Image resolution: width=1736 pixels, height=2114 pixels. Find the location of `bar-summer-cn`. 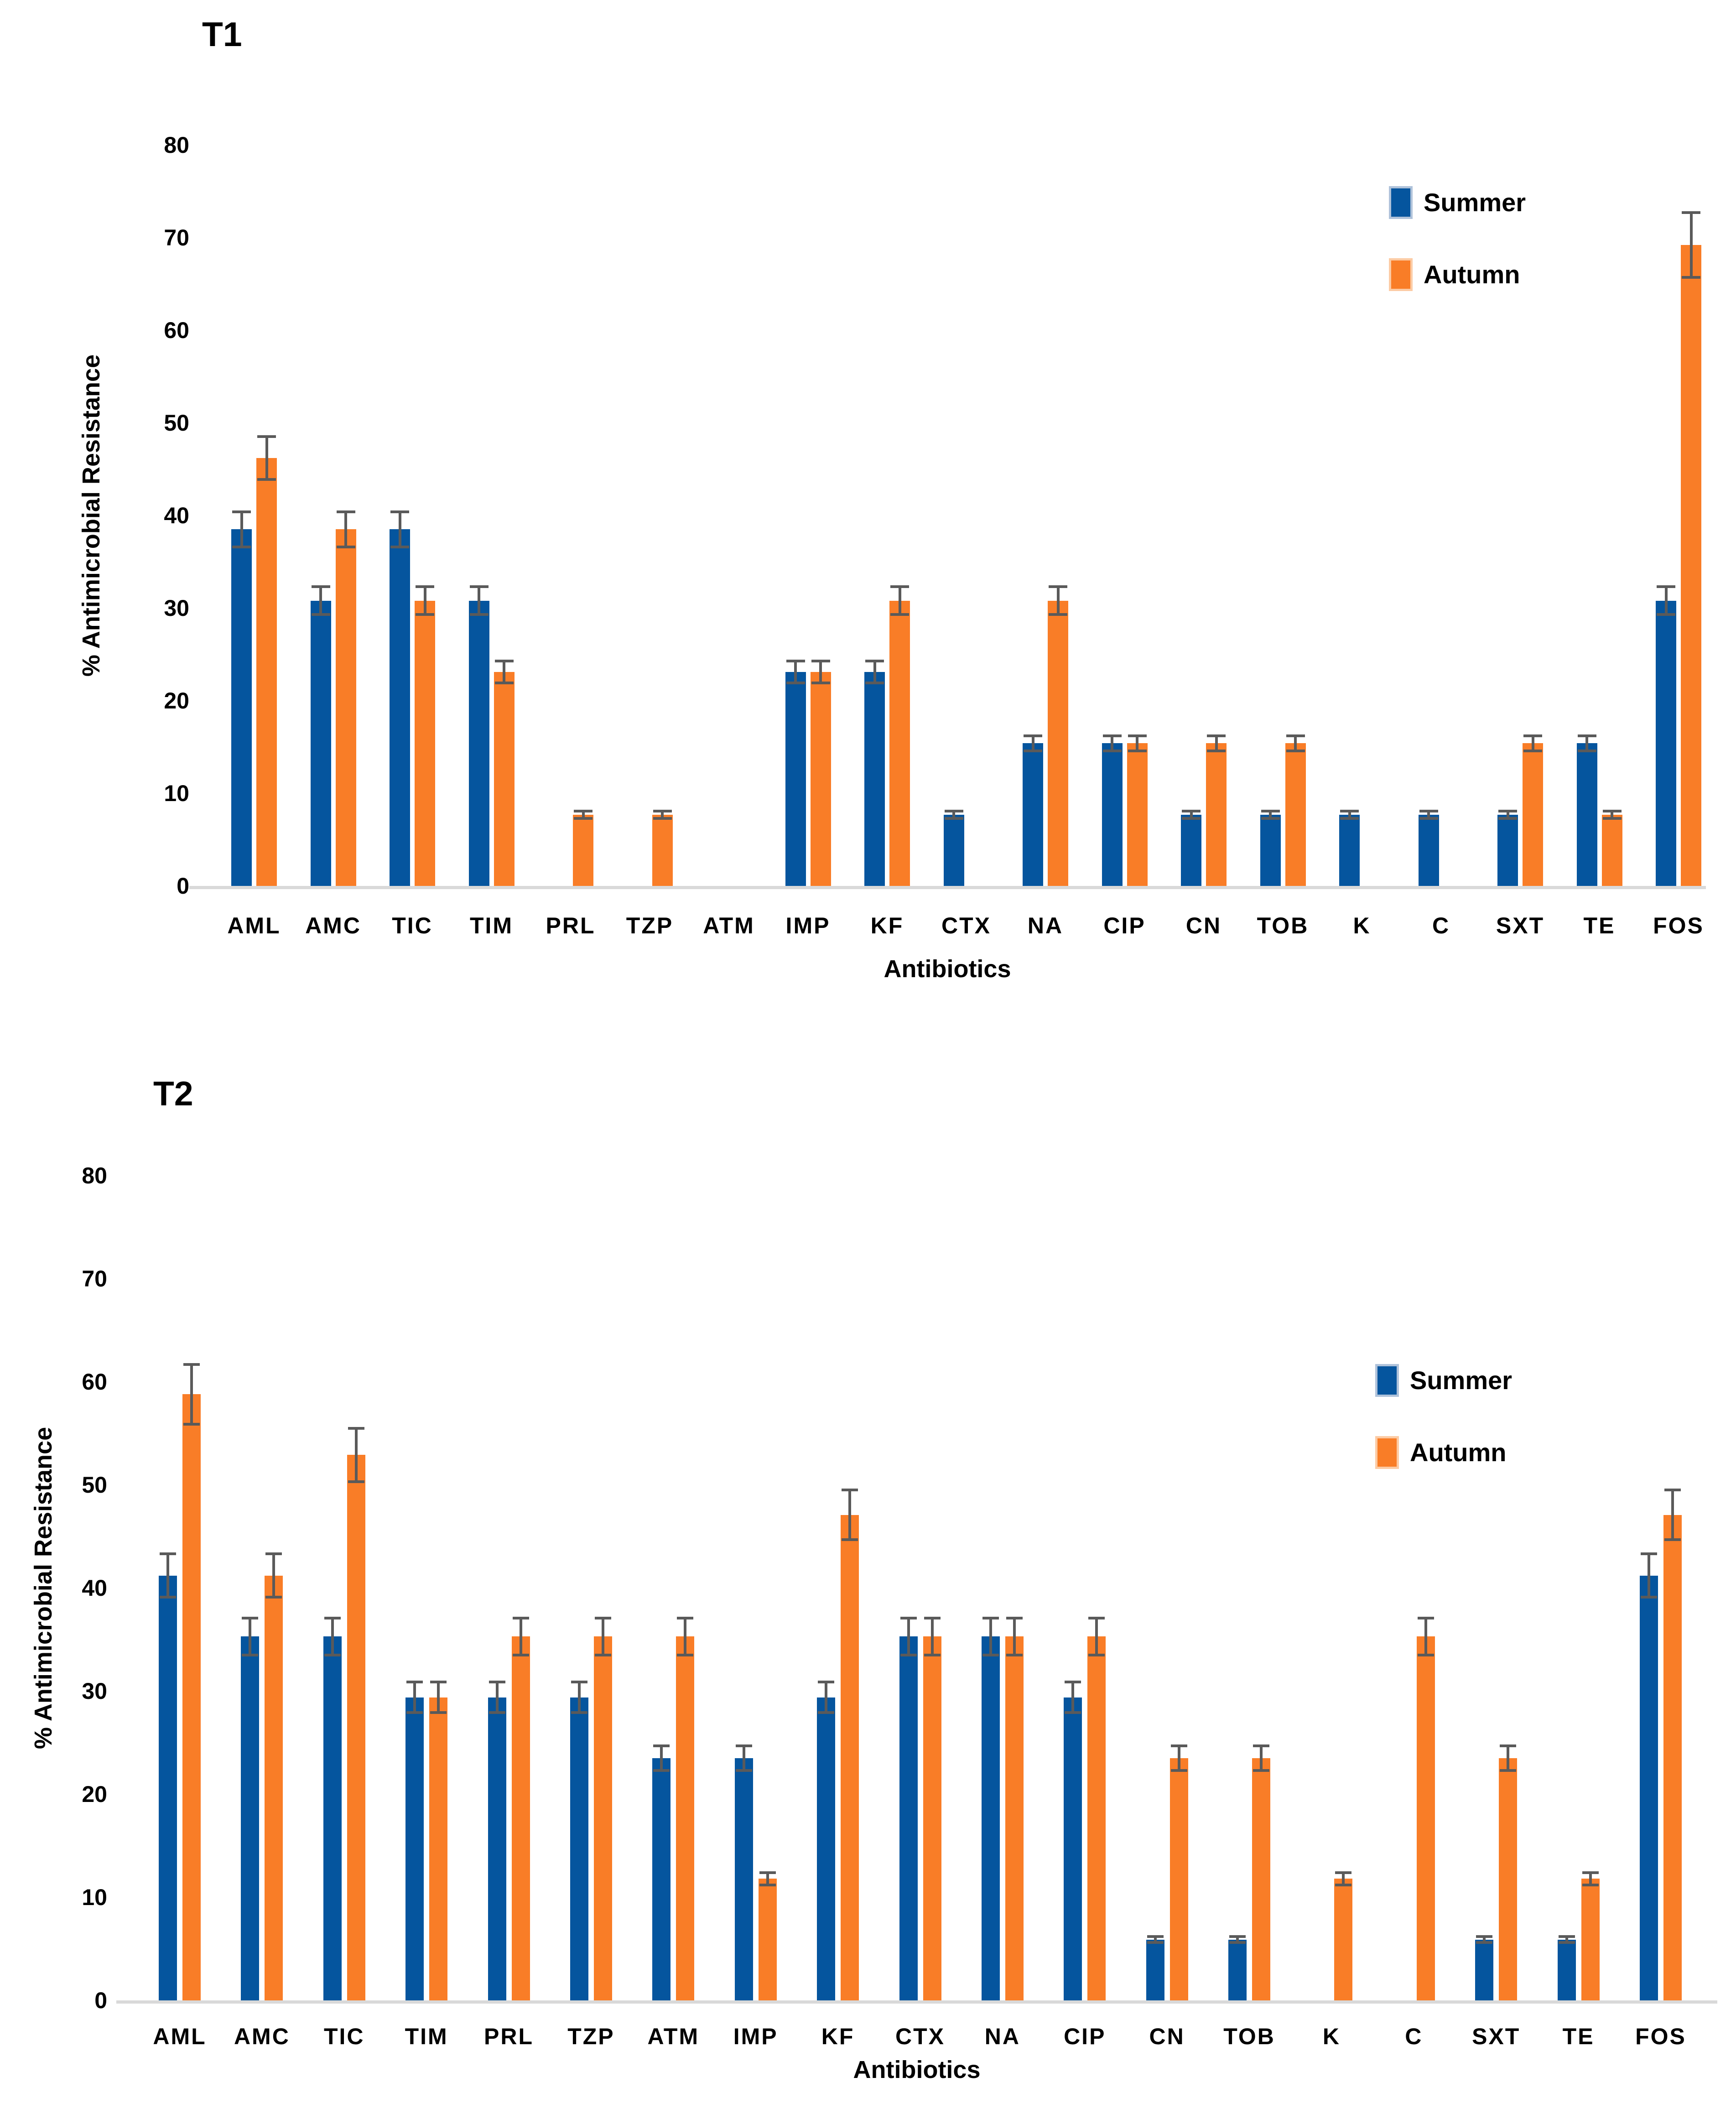

bar-summer-cn is located at coordinates (1191, 850).